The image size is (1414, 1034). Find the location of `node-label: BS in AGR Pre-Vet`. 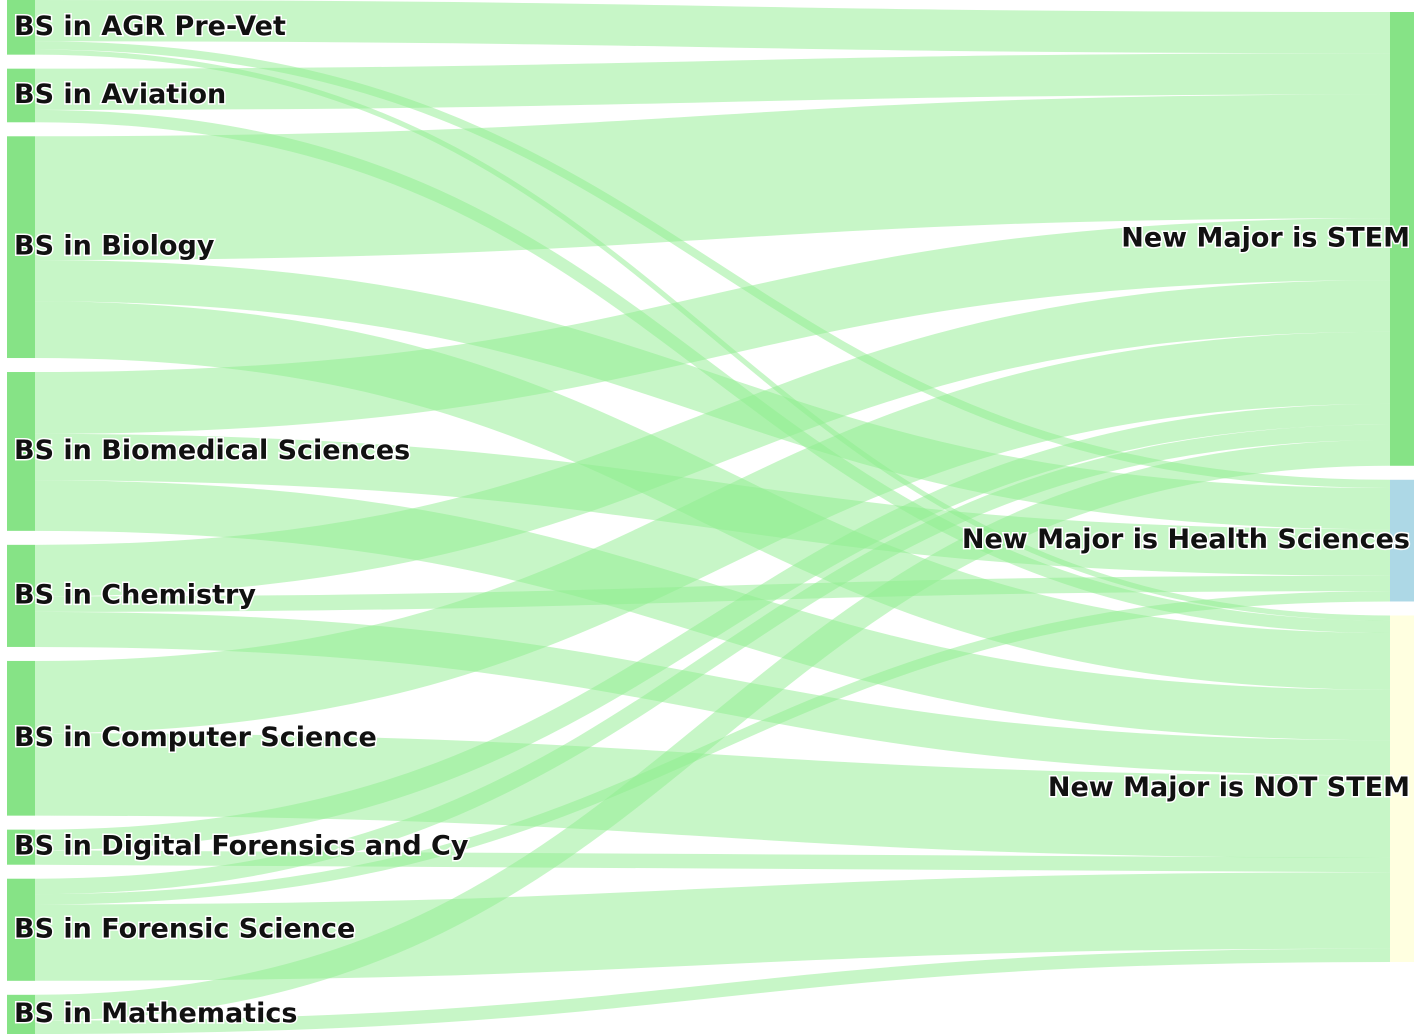

node-label: BS in AGR Pre-Vet is located at coordinates (150, 26).